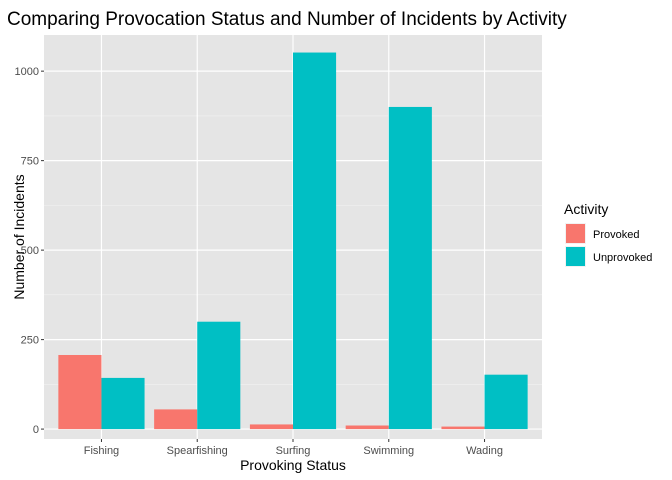 The width and height of the screenshot is (672, 480). I want to click on y-tick-labels: 0 250 500 750 1000, so click(27, 251).